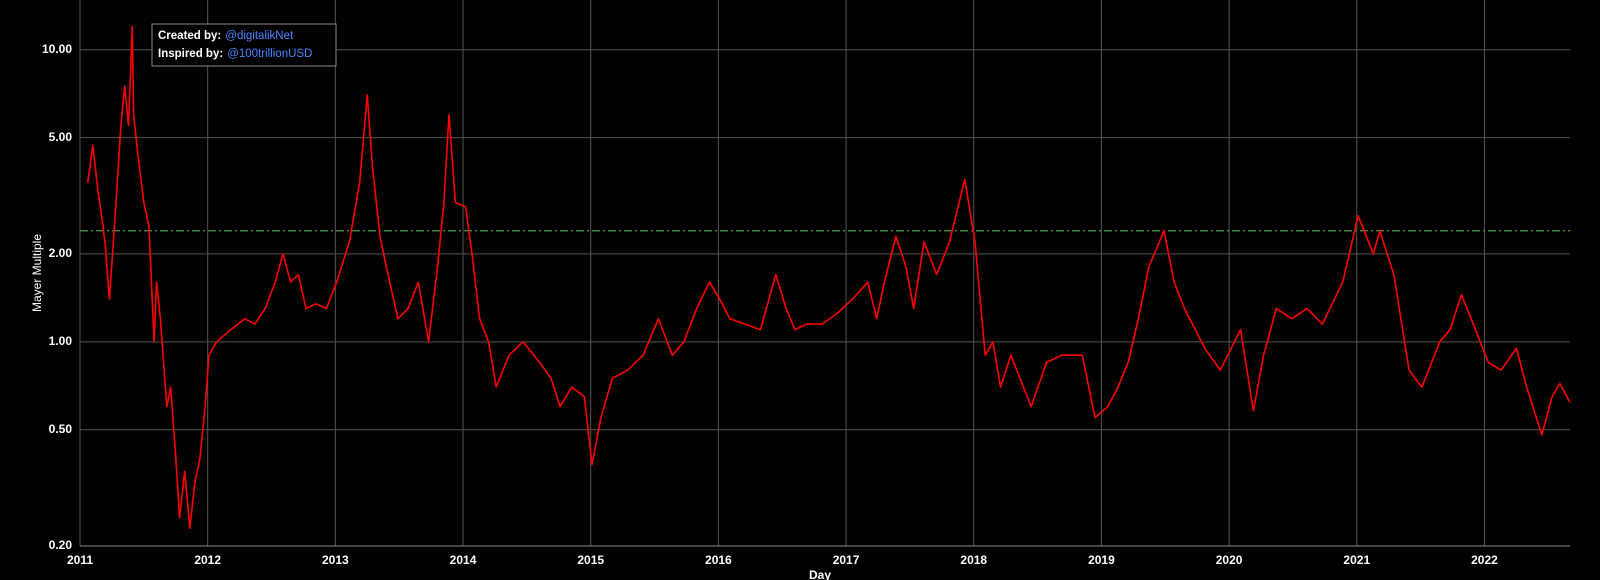 This screenshot has height=580, width=1600. I want to click on credits-frame, so click(244, 45).